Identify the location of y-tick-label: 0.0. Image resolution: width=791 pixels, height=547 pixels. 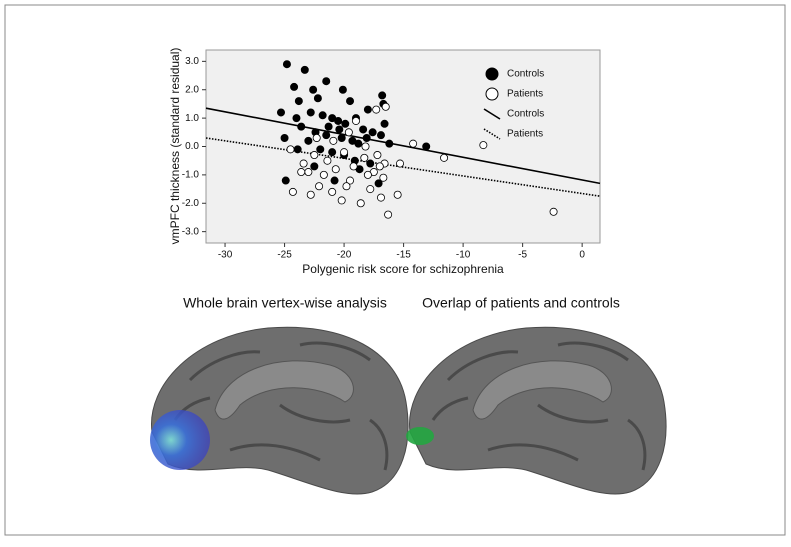
(192, 146).